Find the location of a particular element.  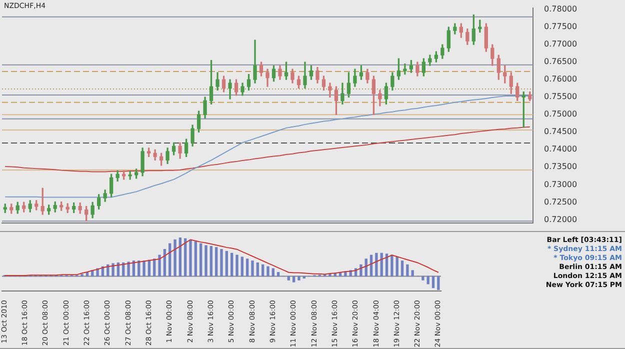

y-tick-label: 0.74500 is located at coordinates (561, 131).